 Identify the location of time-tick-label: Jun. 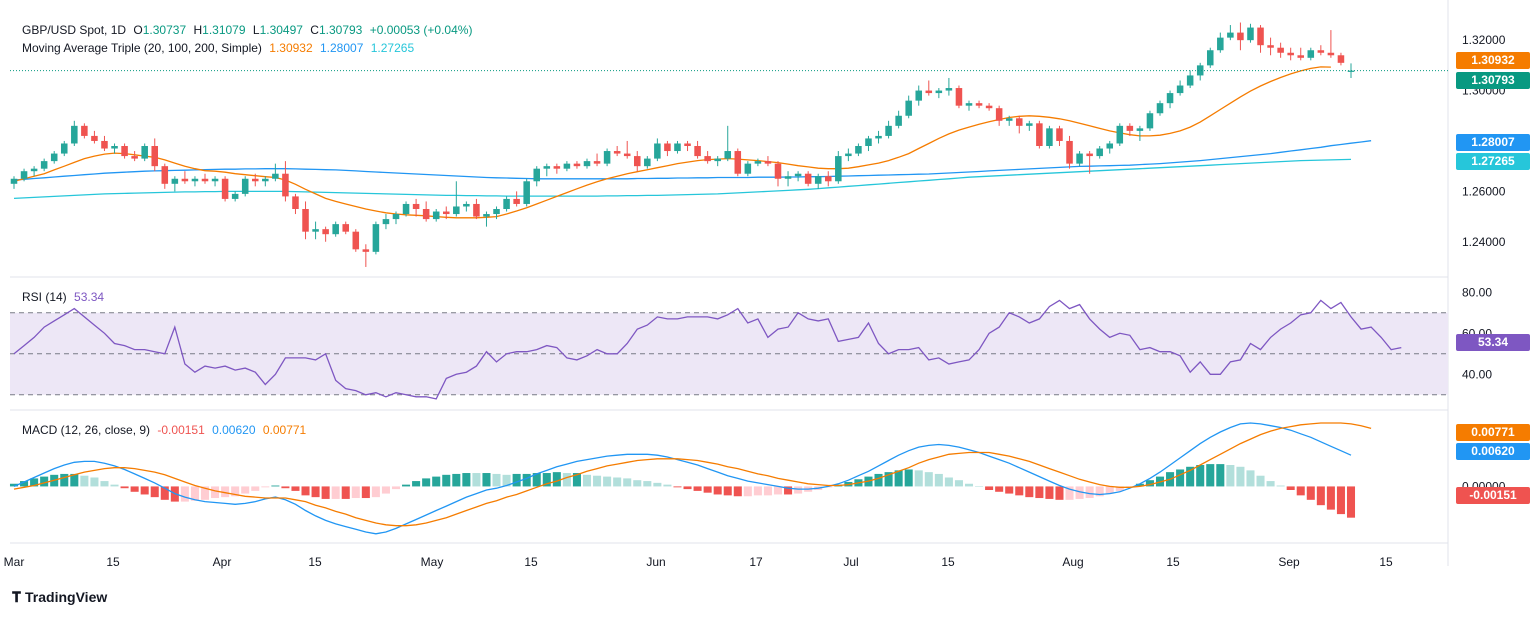
(655, 562).